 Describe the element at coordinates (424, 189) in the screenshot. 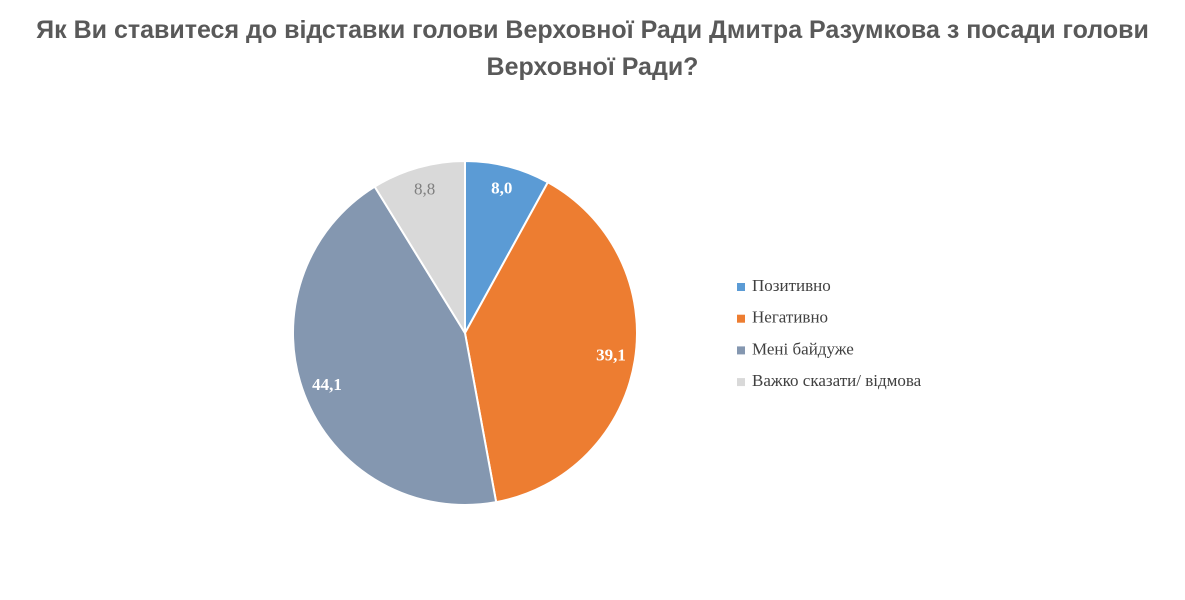

I see `data-label: 8,8` at that location.